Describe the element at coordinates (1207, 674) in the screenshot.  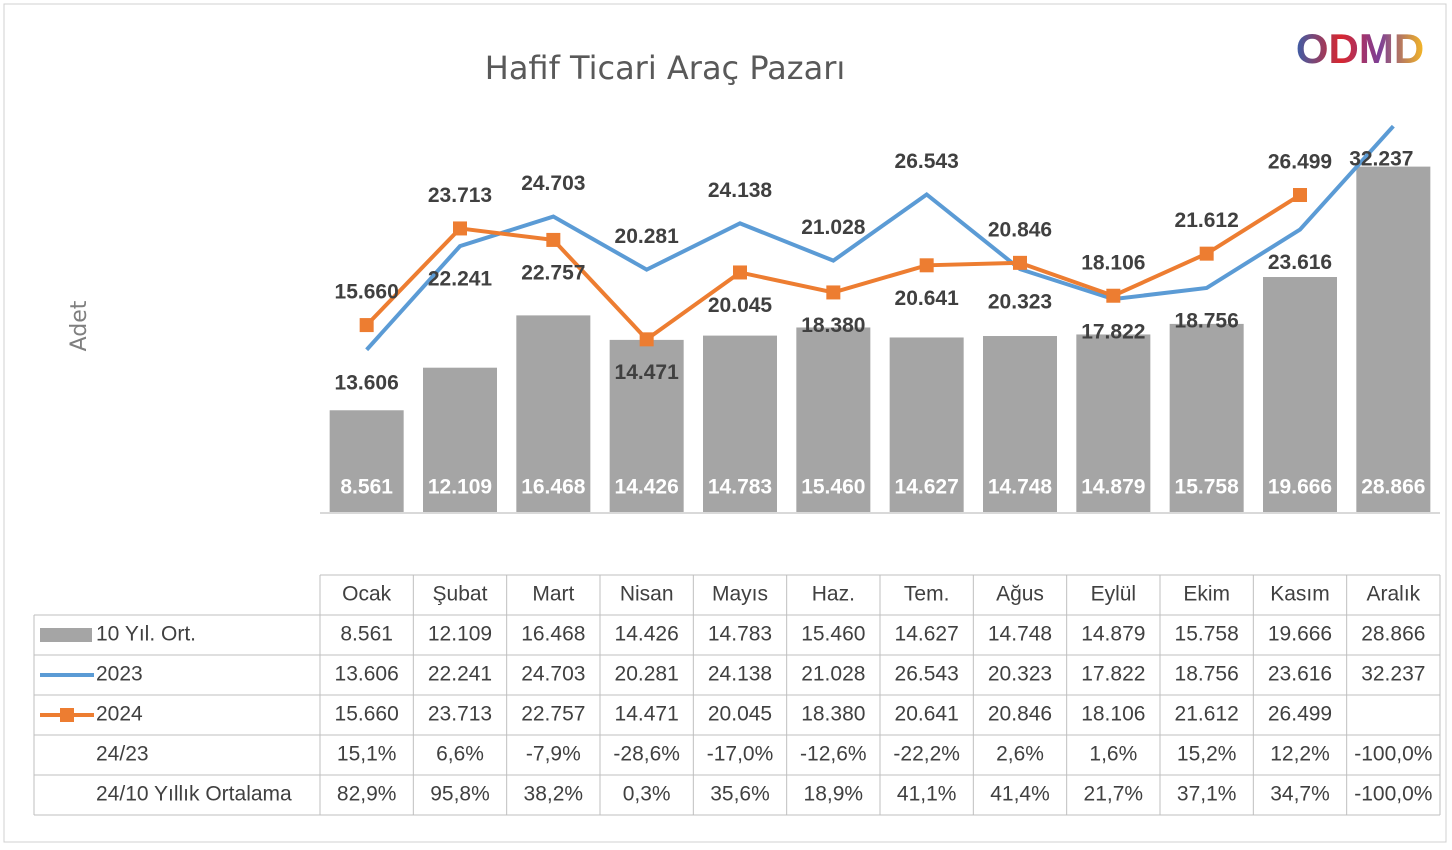
I see `table-cell: 18.756` at that location.